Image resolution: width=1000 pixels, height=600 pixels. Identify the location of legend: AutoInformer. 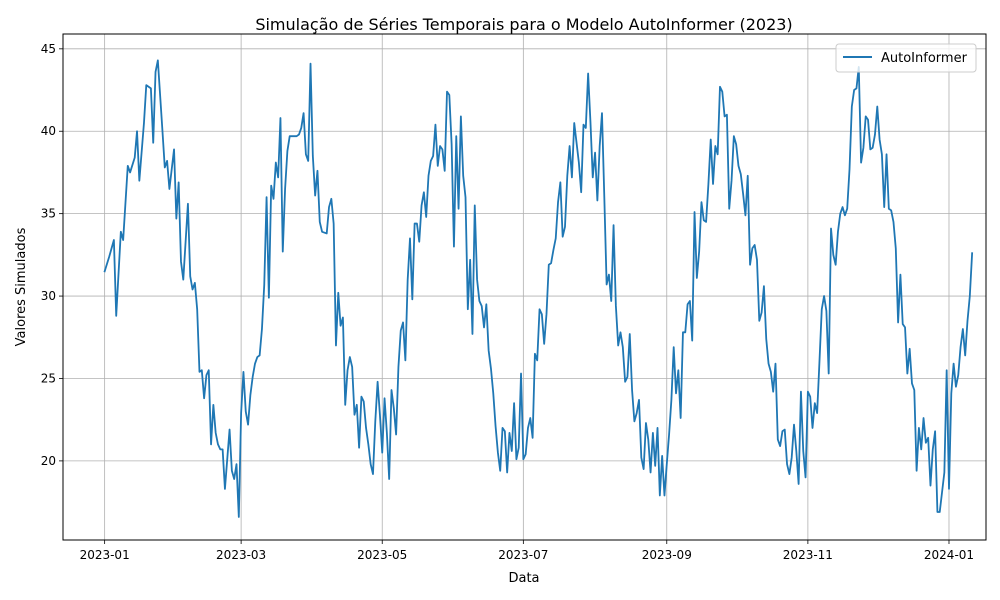
(906, 58).